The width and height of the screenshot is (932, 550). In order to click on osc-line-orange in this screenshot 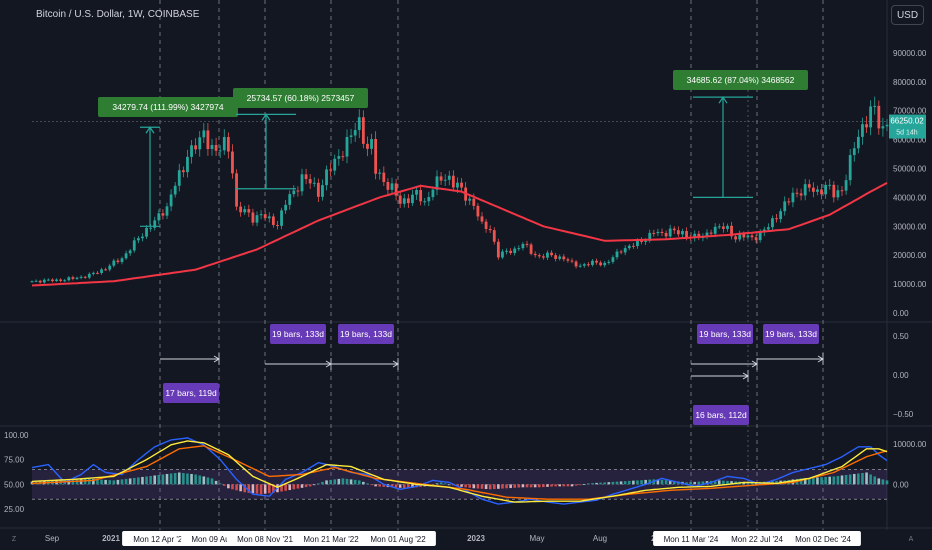, I will do `click(459, 472)`.